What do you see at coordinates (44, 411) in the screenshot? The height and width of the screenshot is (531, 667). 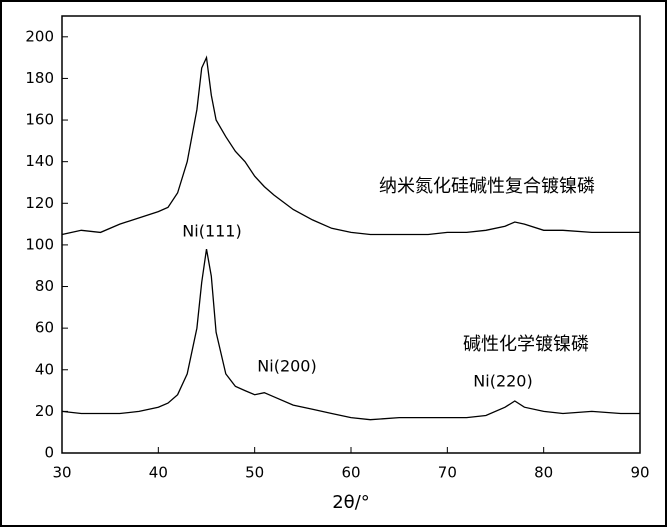 I see `y-tick-label: 20` at bounding box center [44, 411].